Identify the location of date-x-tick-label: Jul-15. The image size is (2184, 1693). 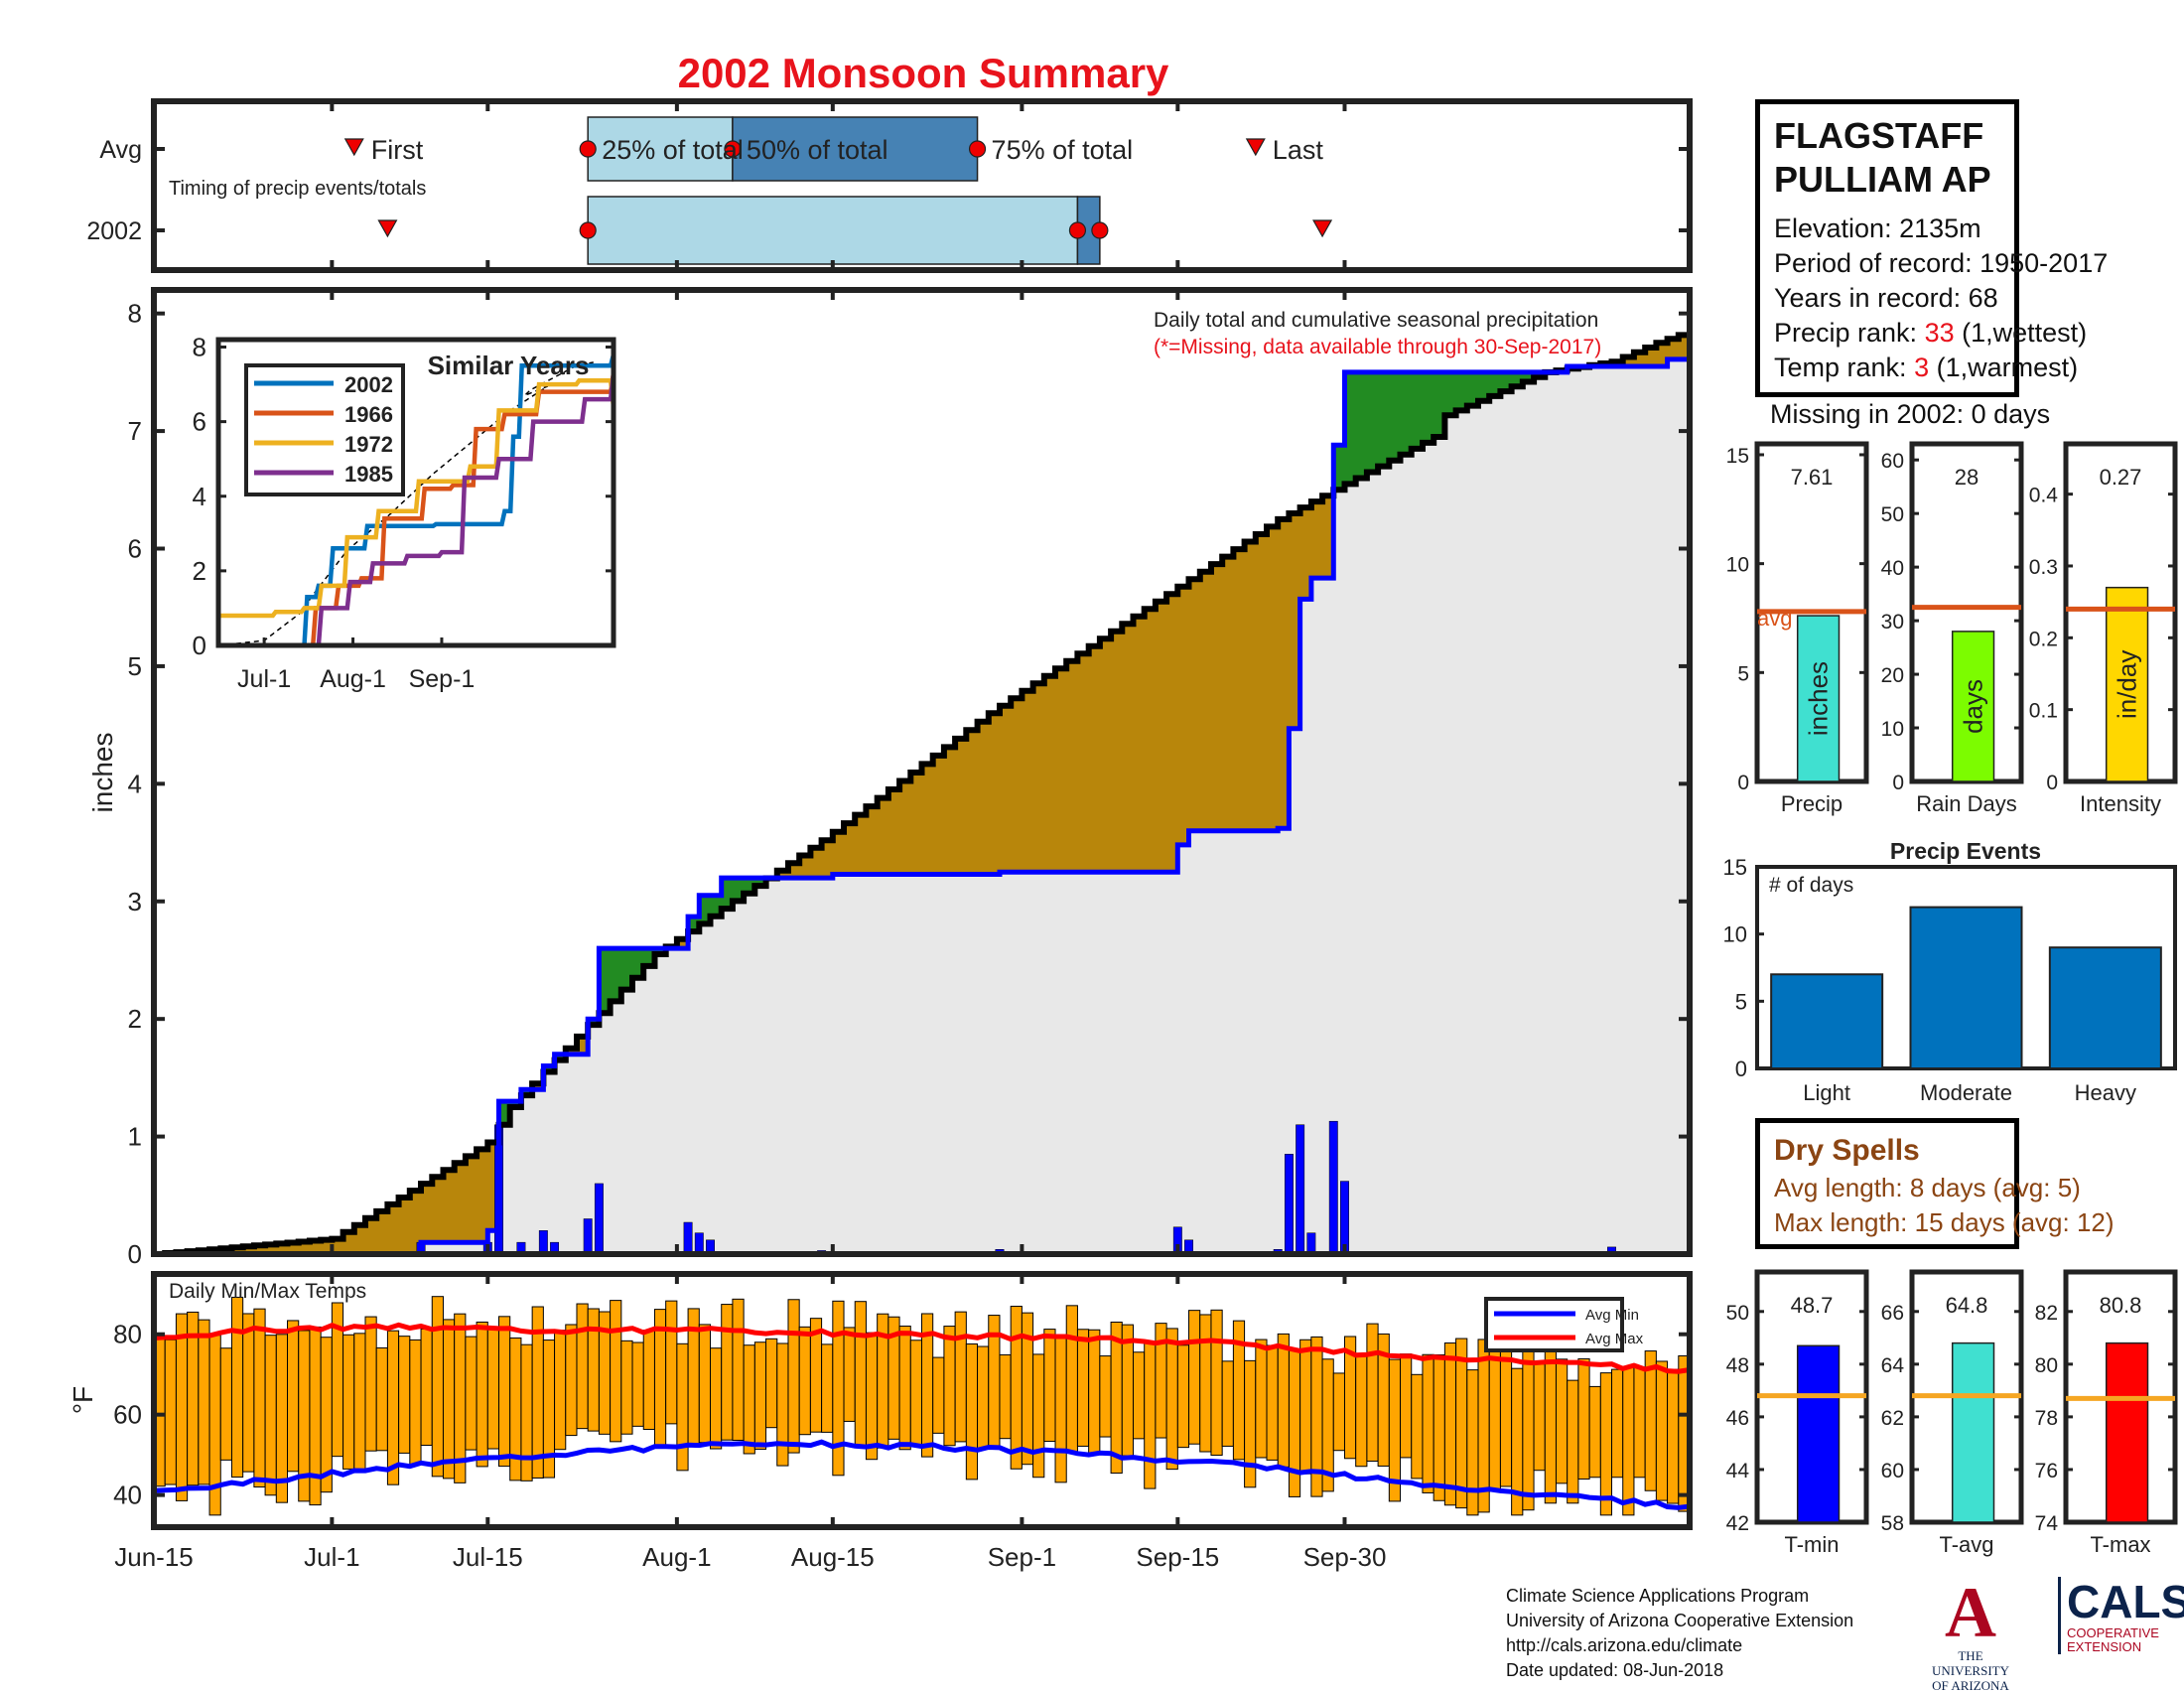
(488, 1557).